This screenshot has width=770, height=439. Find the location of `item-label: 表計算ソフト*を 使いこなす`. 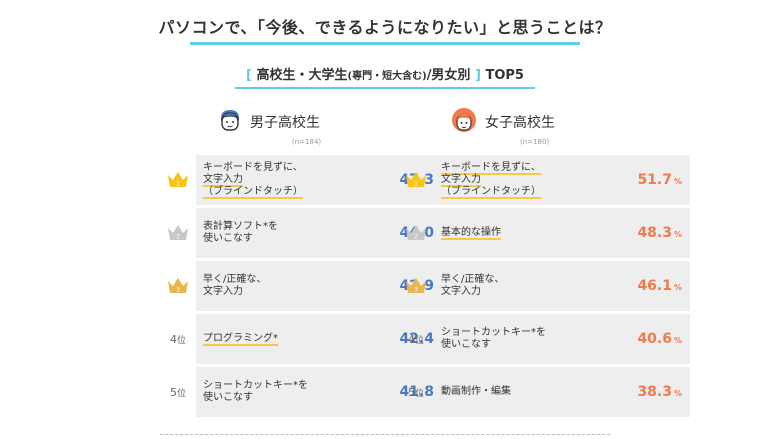

item-label: 表計算ソフト*を 使いこなす is located at coordinates (240, 232).